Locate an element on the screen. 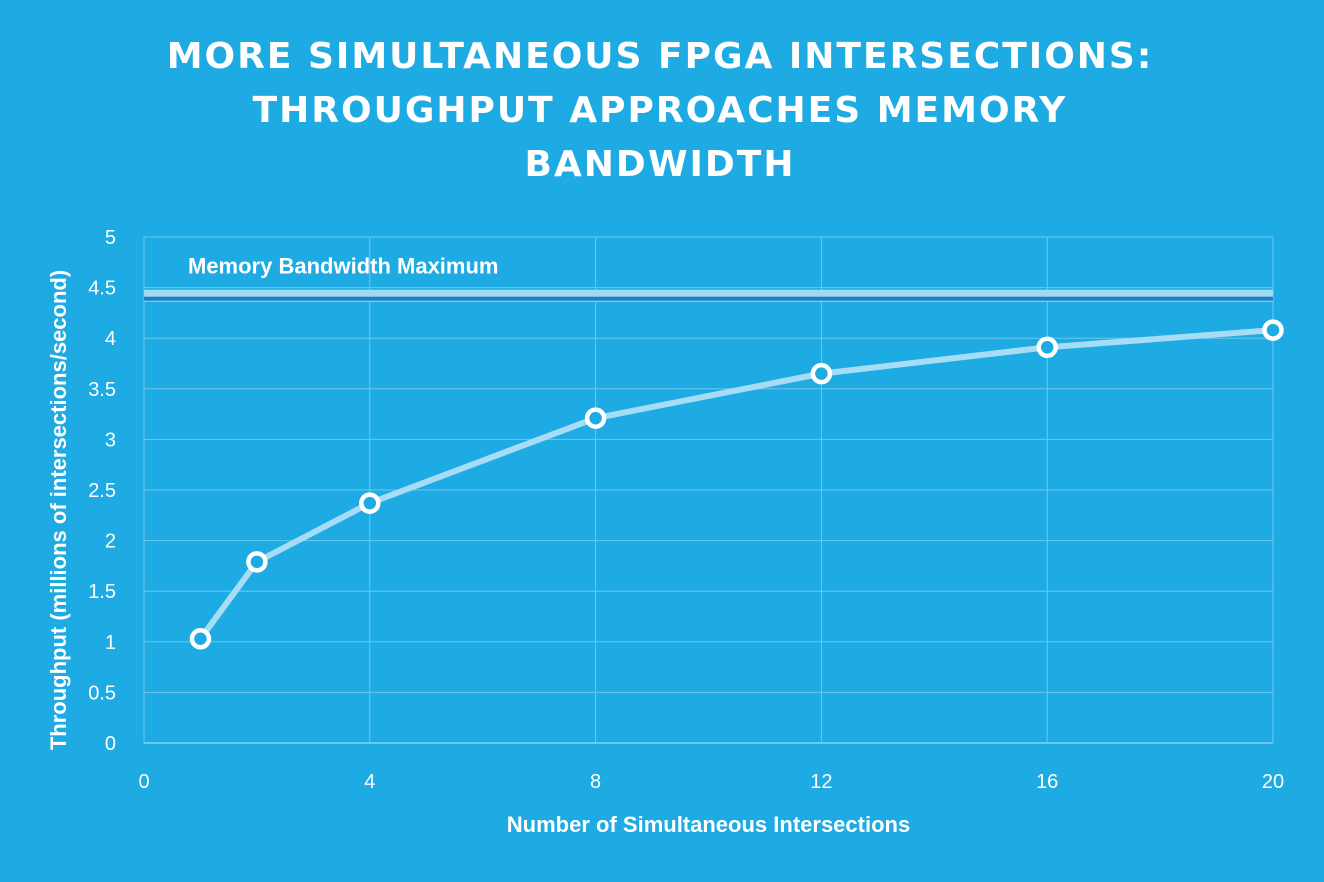 Image resolution: width=1324 pixels, height=882 pixels. y-tick-label: 5 is located at coordinates (110, 238).